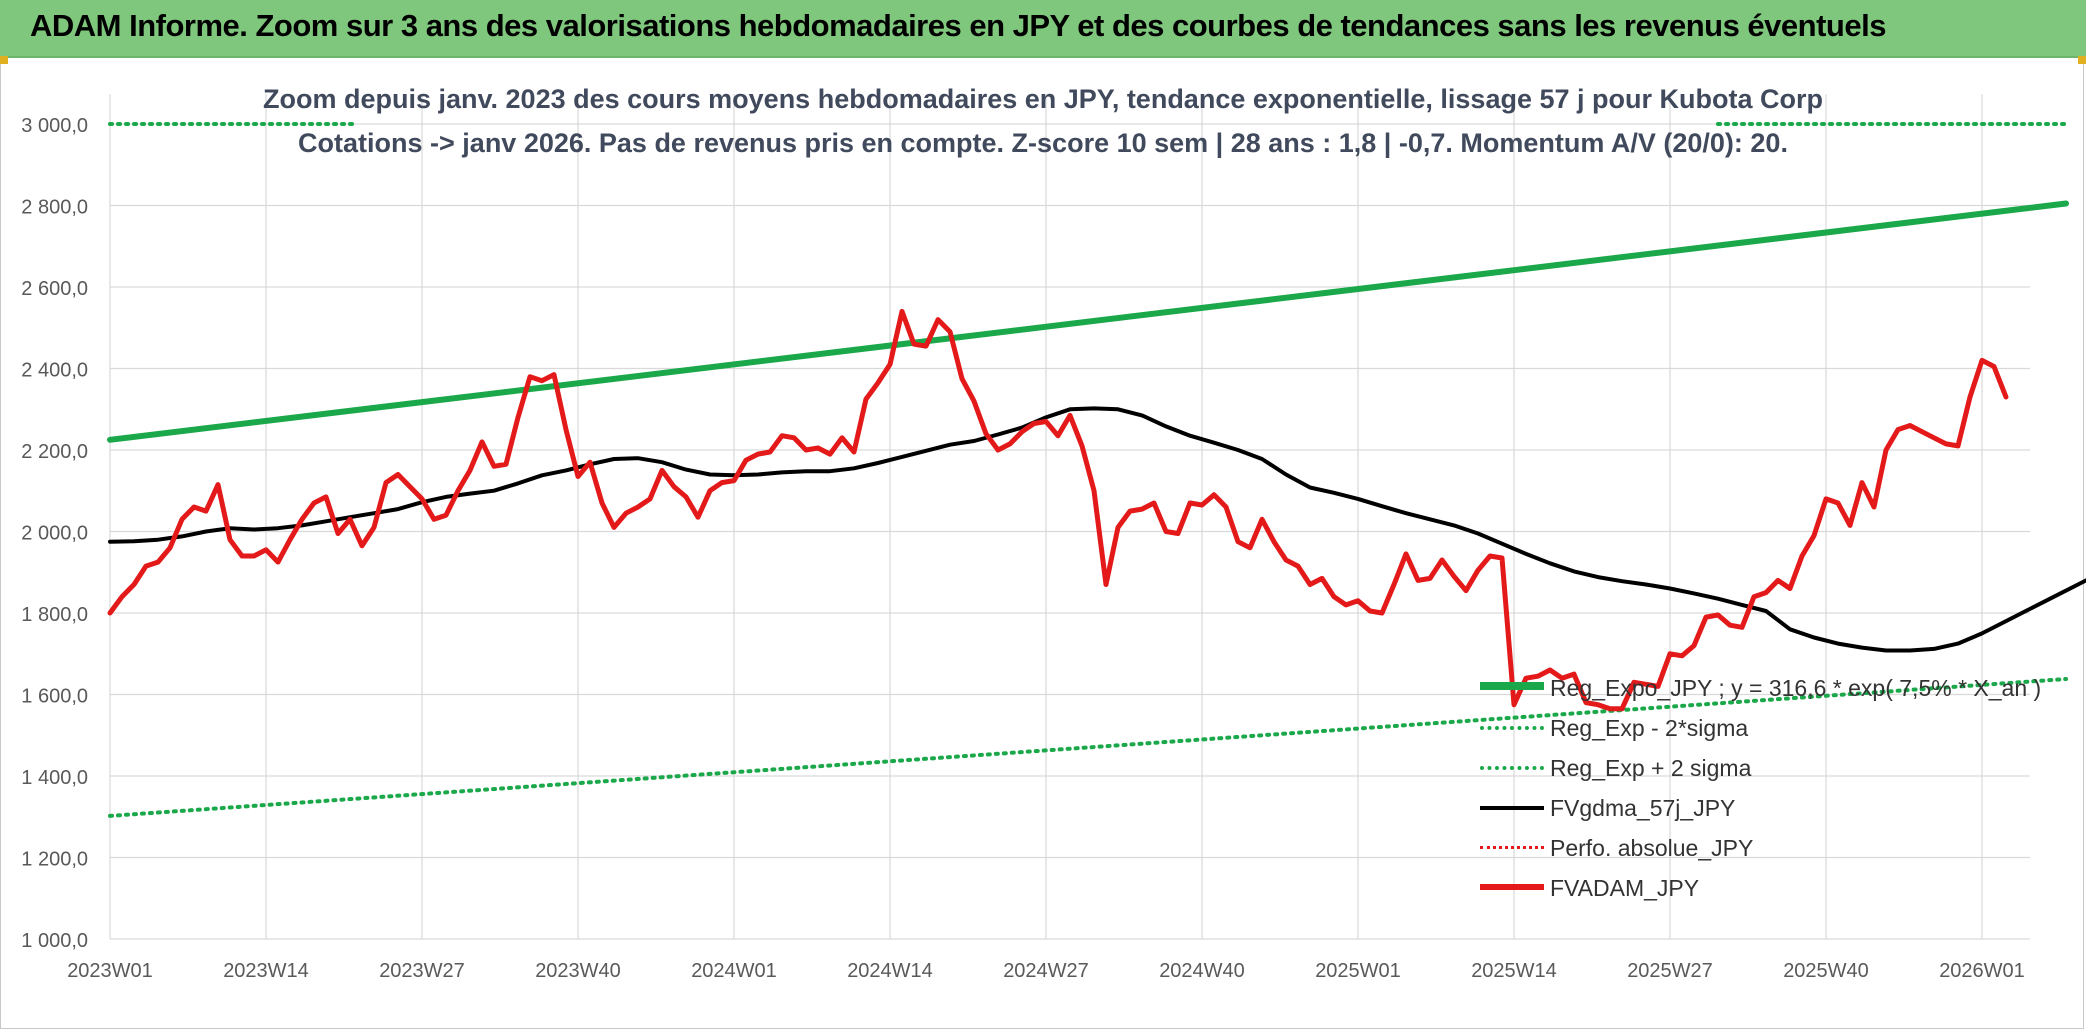 This screenshot has width=2086, height=1031. What do you see at coordinates (1760, 730) in the screenshot?
I see `legend-item-reg-exp-minus: Reg_Exp - 2*sigma` at bounding box center [1760, 730].